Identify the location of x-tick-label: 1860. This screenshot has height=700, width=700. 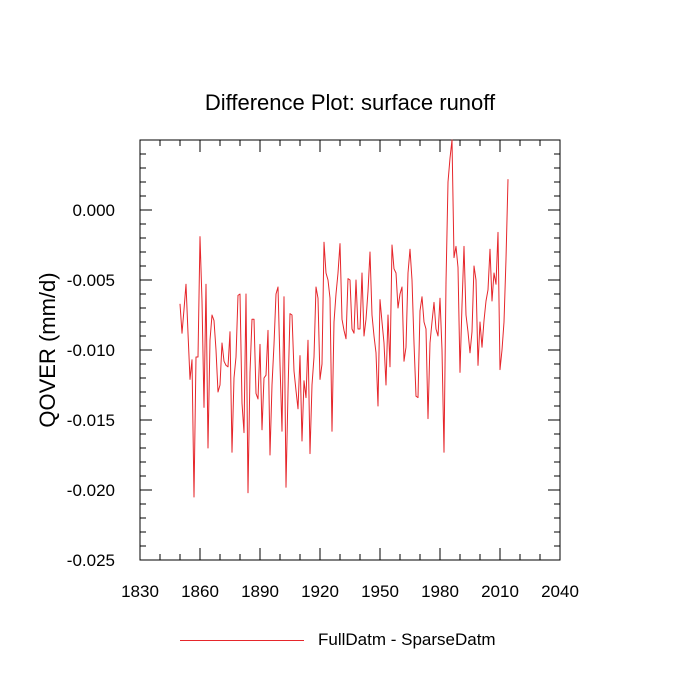
(200, 591).